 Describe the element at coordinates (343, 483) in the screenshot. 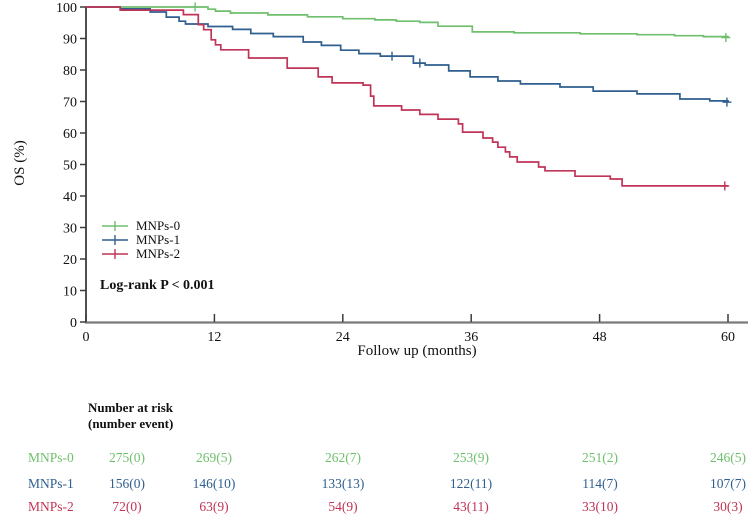

I see `risk-cell: 133(13)` at that location.